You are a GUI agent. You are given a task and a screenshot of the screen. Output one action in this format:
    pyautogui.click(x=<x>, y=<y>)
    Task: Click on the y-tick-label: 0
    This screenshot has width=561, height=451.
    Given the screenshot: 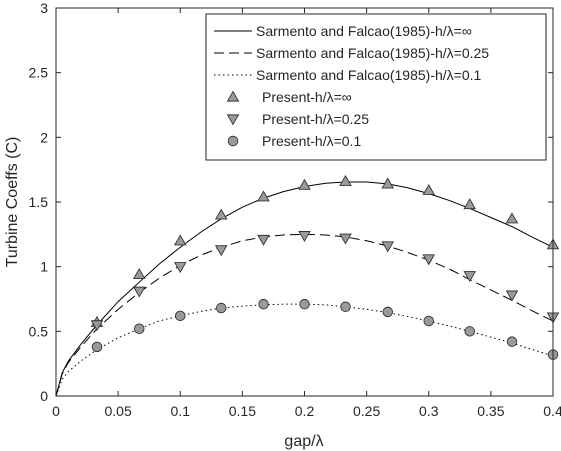 What is the action you would take?
    pyautogui.click(x=44, y=396)
    